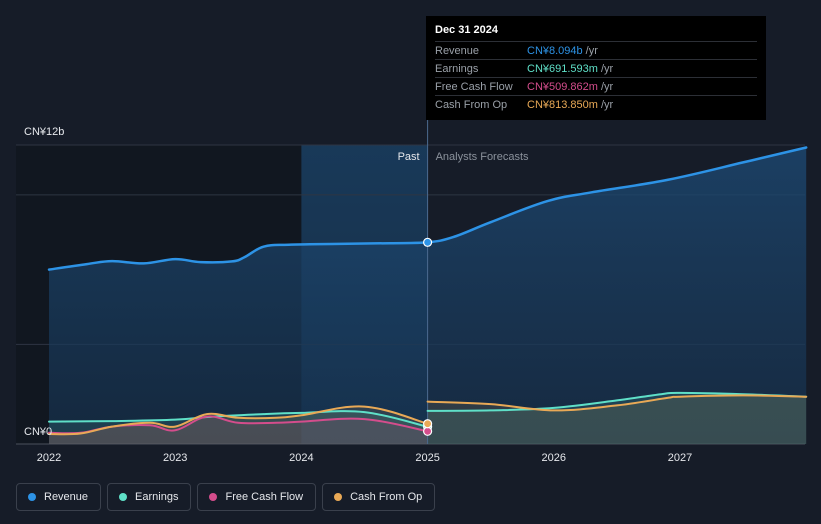 The image size is (821, 524). Describe the element at coordinates (66, 497) in the screenshot. I see `legend-label: Revenue` at that location.